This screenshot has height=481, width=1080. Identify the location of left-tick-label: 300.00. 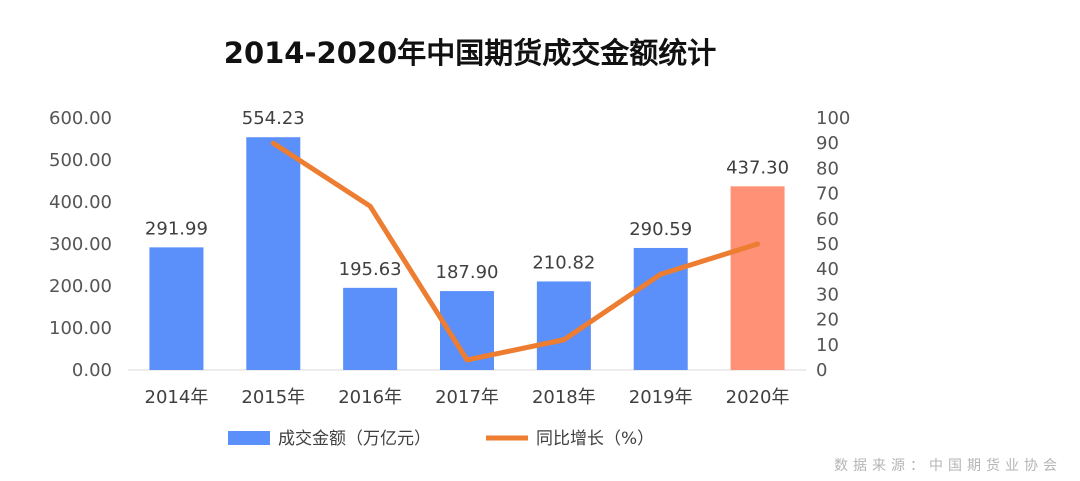
(80, 244).